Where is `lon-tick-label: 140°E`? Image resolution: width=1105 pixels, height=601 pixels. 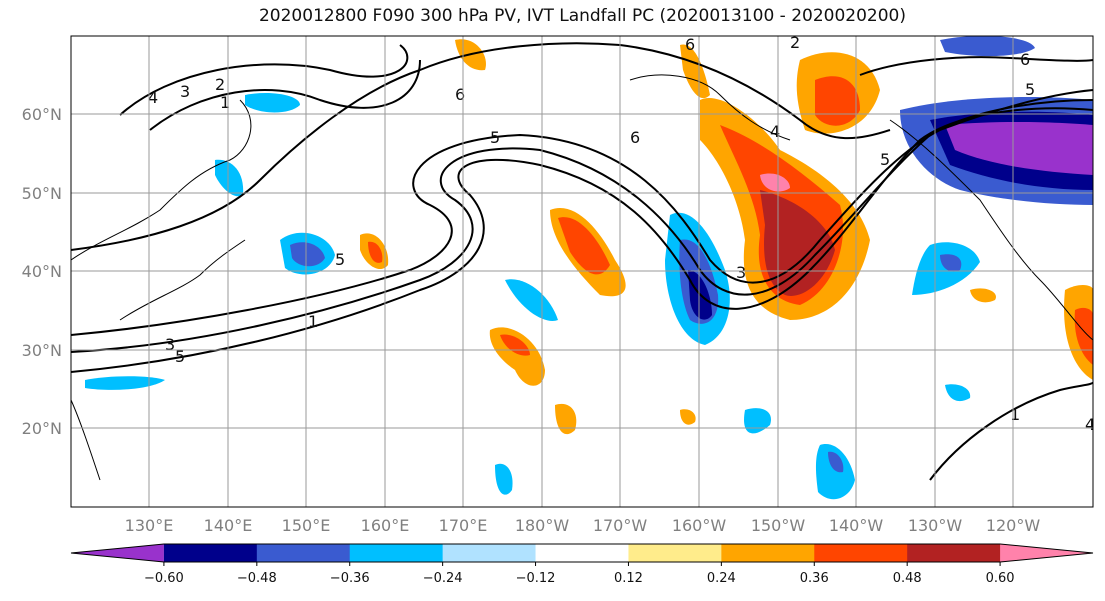 lon-tick-label: 140°E is located at coordinates (228, 525).